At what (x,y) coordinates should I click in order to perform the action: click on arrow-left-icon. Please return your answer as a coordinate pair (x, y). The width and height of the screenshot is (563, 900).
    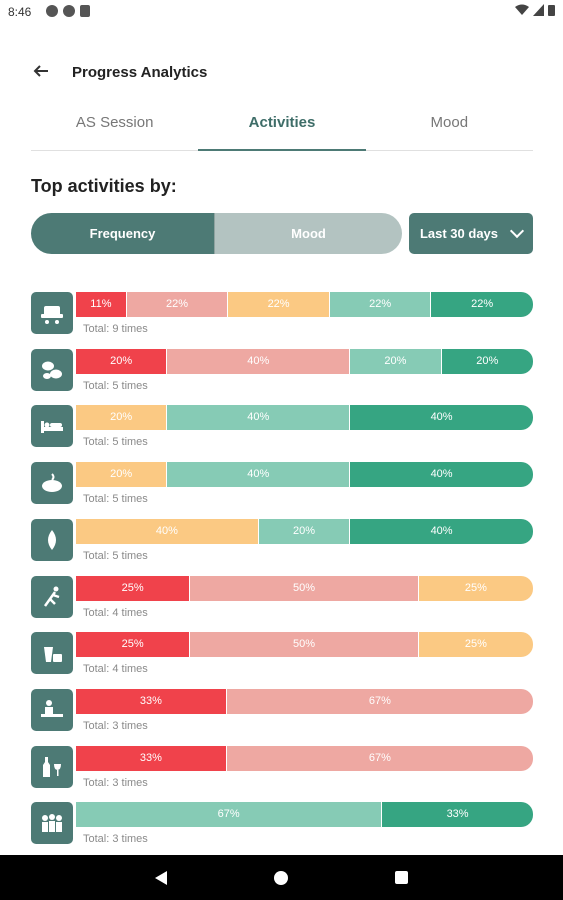
    Looking at the image, I should click on (40, 71).